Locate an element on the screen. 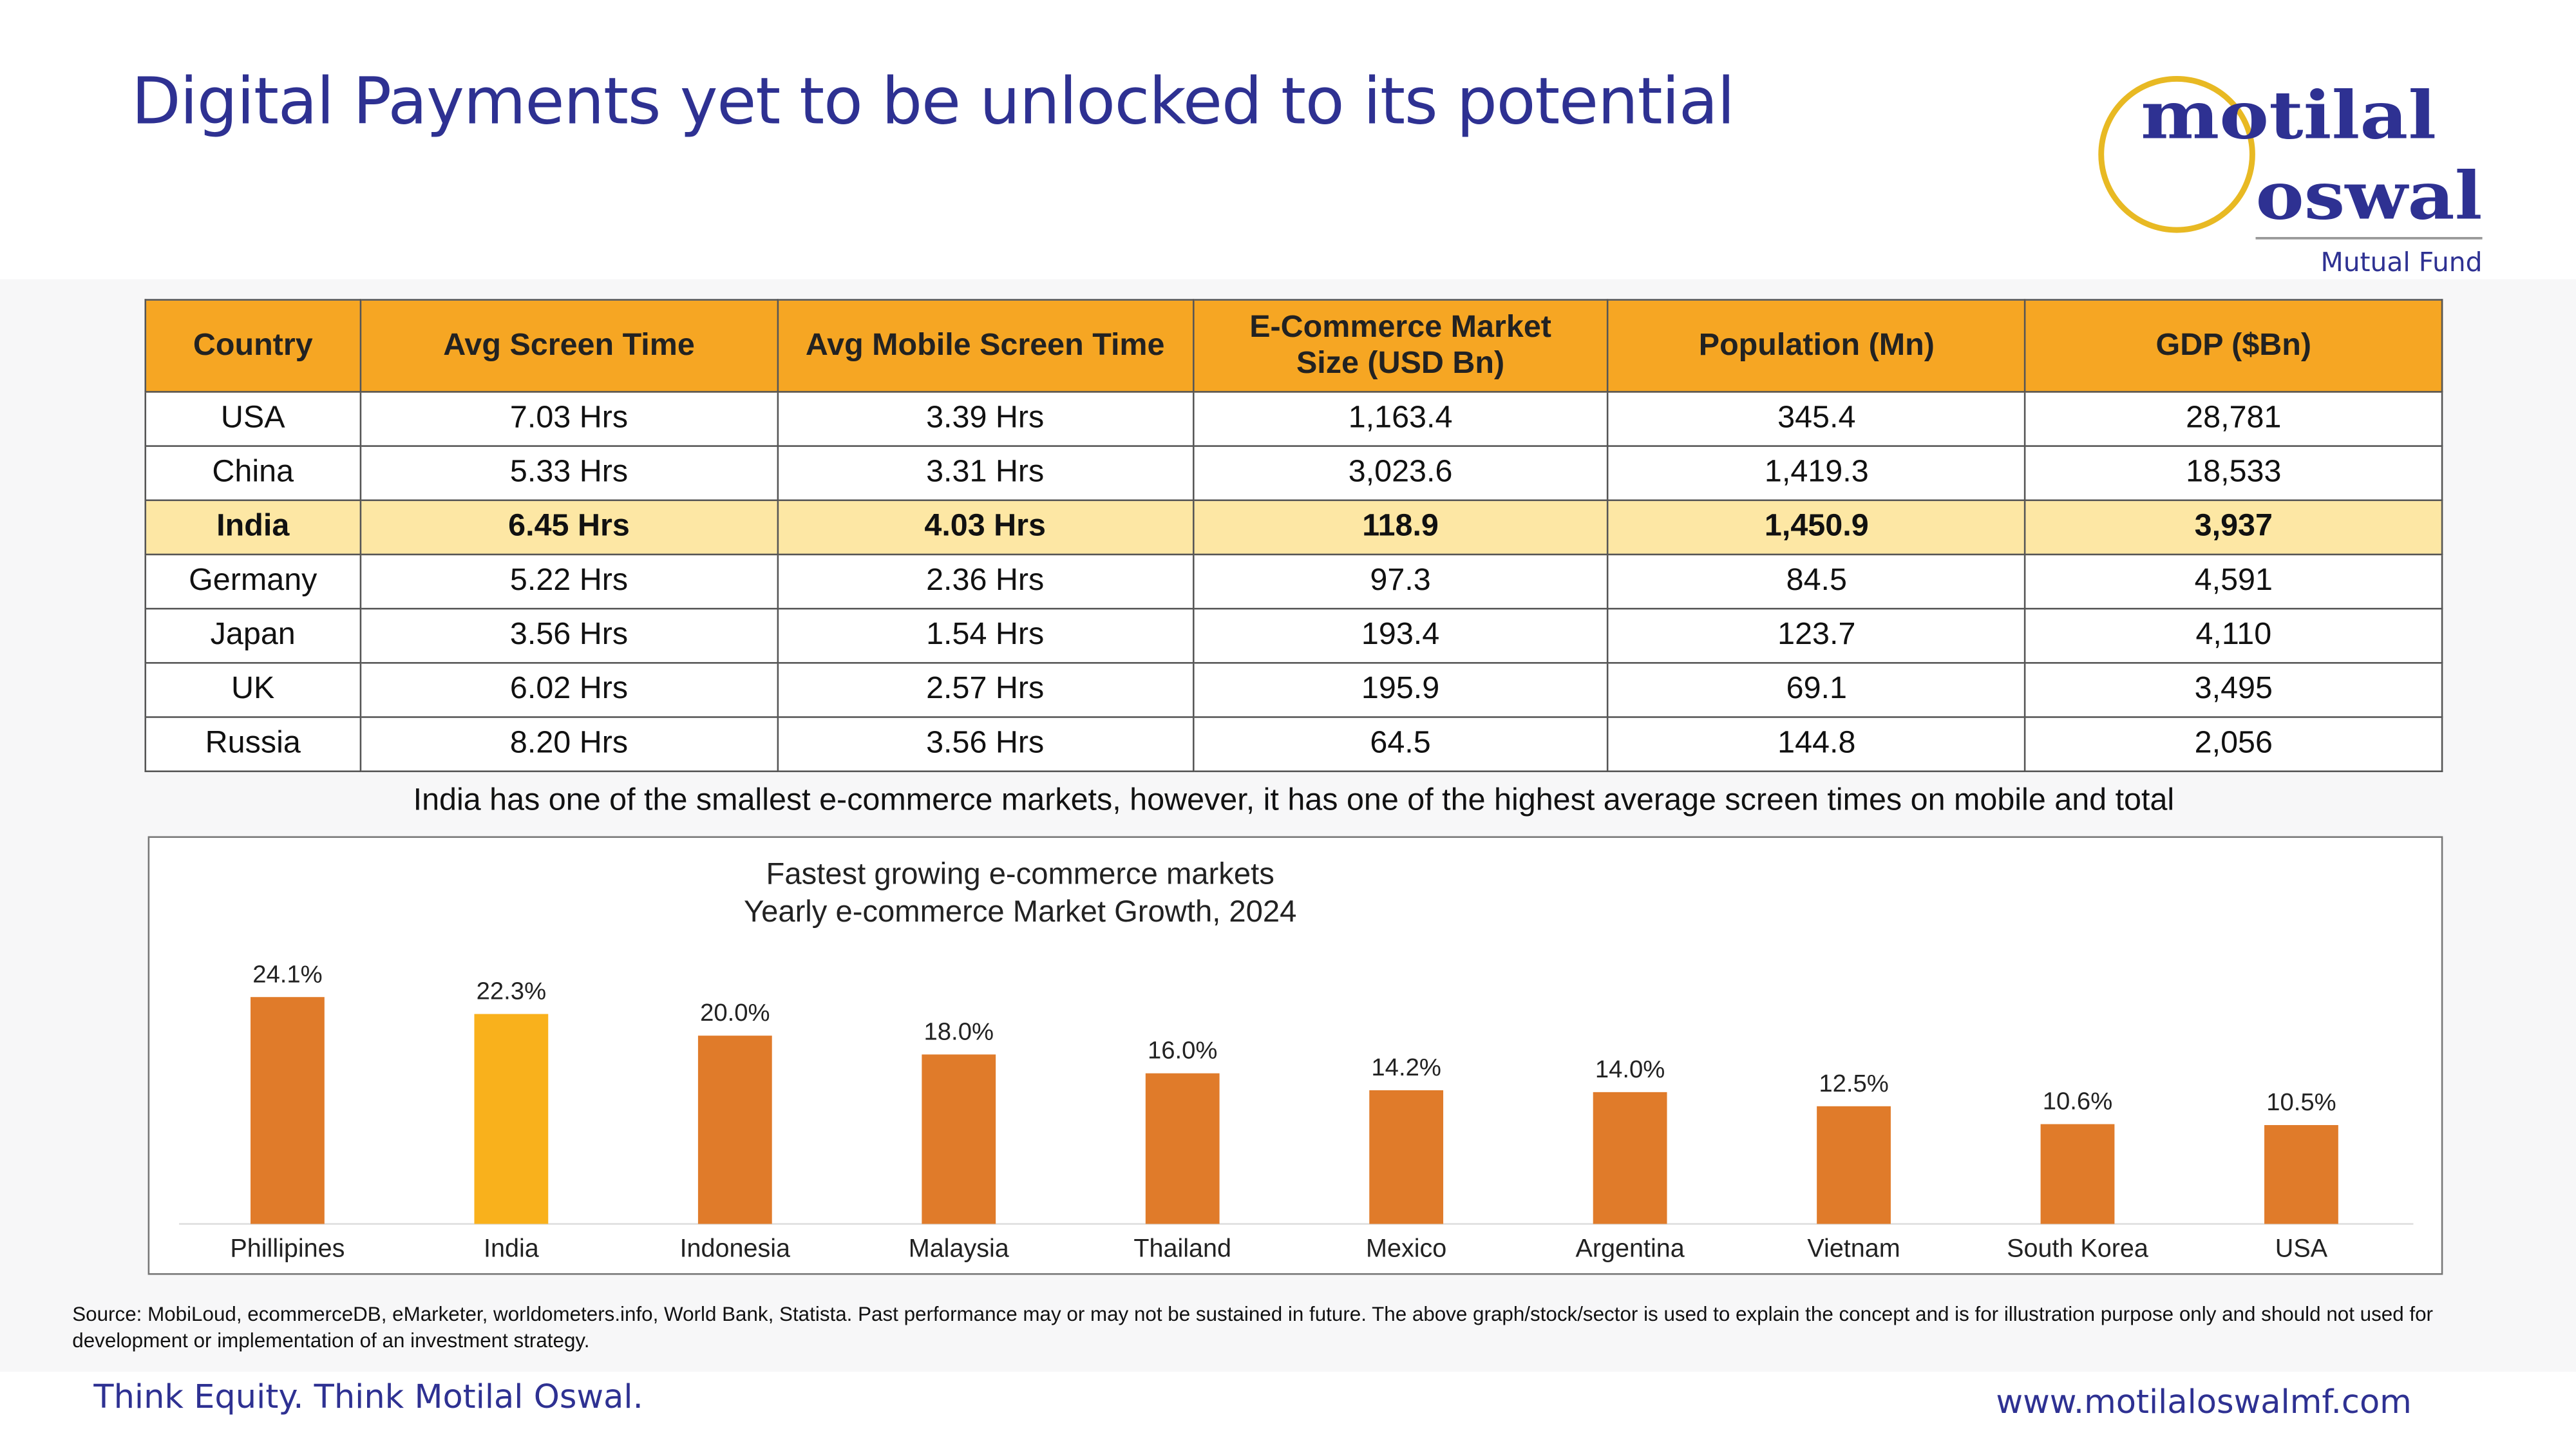 This screenshot has height=1449, width=2576. table-cell: 28,781 is located at coordinates (2233, 419).